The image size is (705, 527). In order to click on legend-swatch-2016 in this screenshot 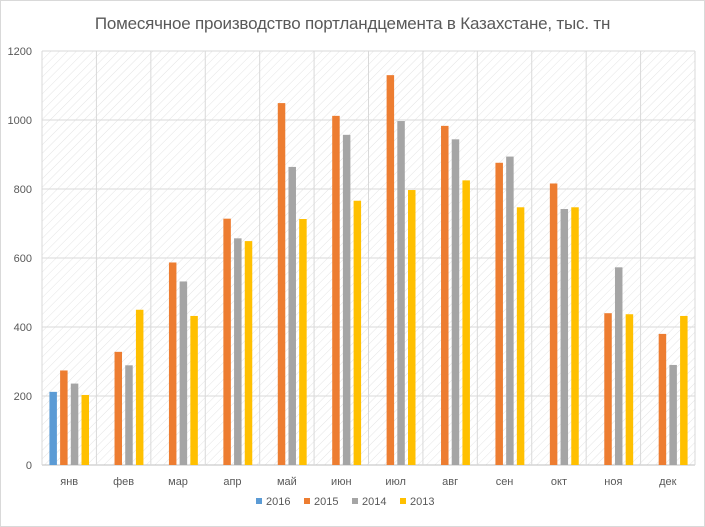, I will do `click(259, 501)`.